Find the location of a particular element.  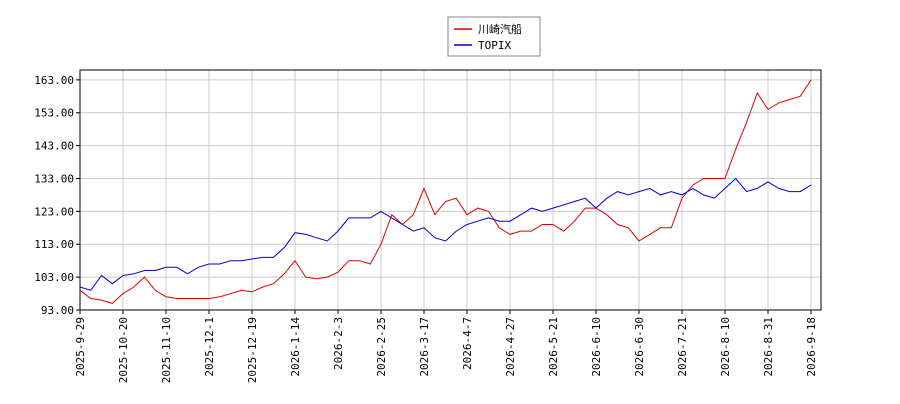

x-tick-label: 2026-9-18 is located at coordinates (811, 347).